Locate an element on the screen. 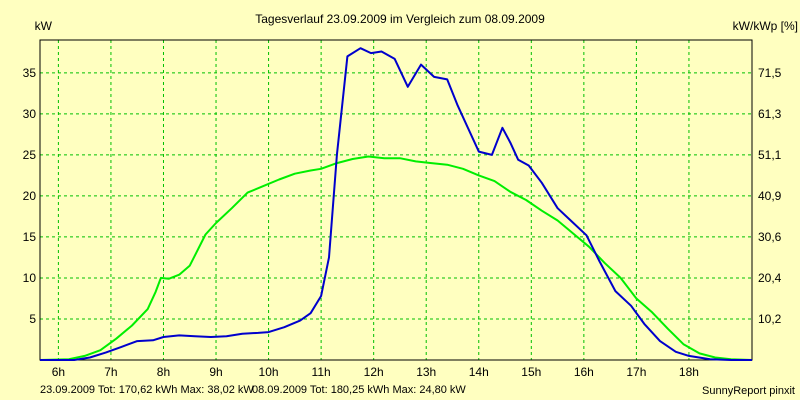 The image size is (800, 400). y-tick-label-left: 35 is located at coordinates (30, 73).